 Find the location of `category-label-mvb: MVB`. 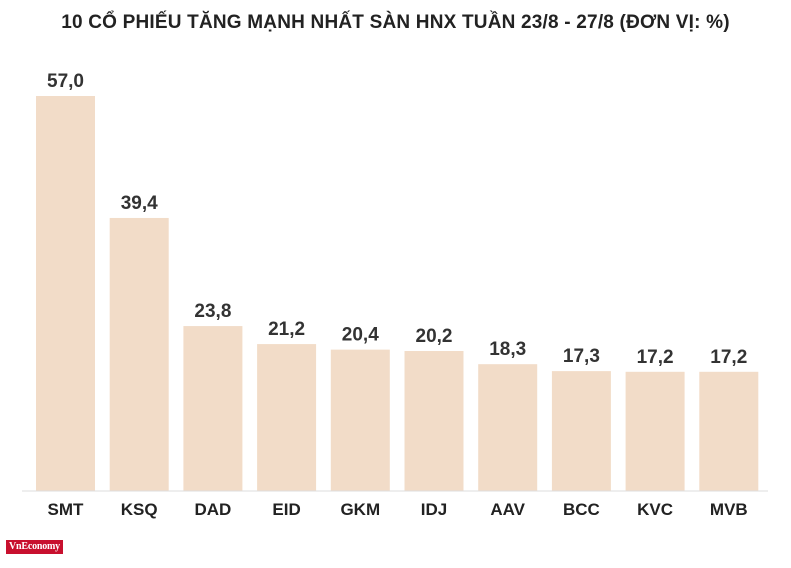

category-label-mvb: MVB is located at coordinates (729, 509).